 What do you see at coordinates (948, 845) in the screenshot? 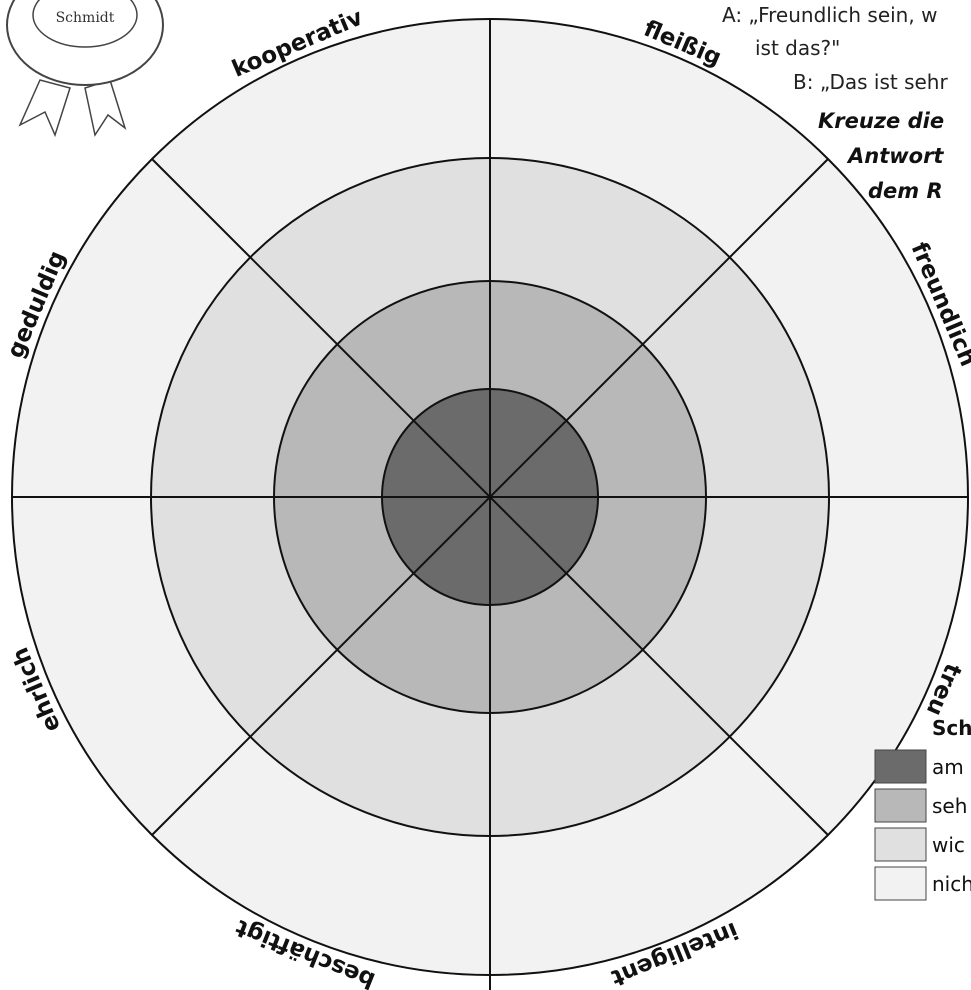
I see `legend-label: wic` at bounding box center [948, 845].